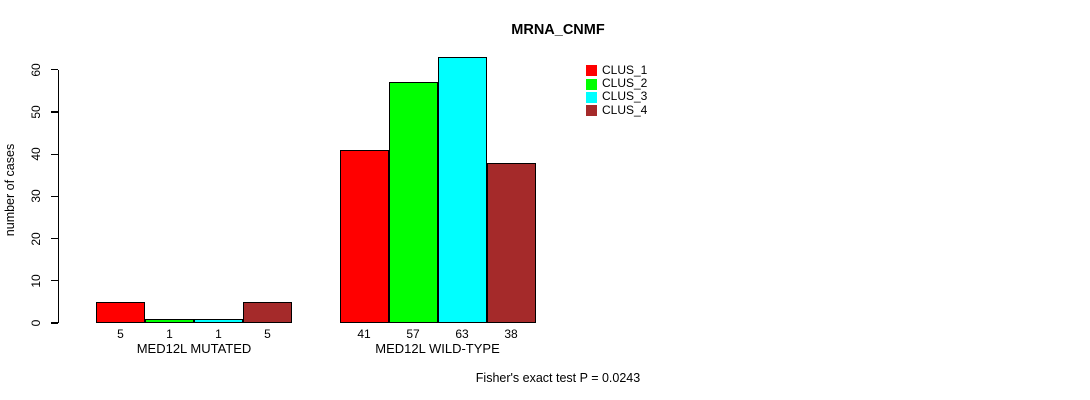 The height and width of the screenshot is (400, 1090). Describe the element at coordinates (194, 348) in the screenshot. I see `group-label: MED12L MUTATED` at that location.